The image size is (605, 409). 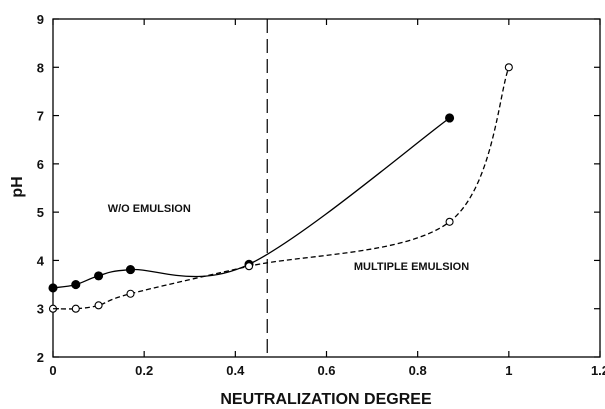 I want to click on x-tick-label: 0.2, so click(x=144, y=370).